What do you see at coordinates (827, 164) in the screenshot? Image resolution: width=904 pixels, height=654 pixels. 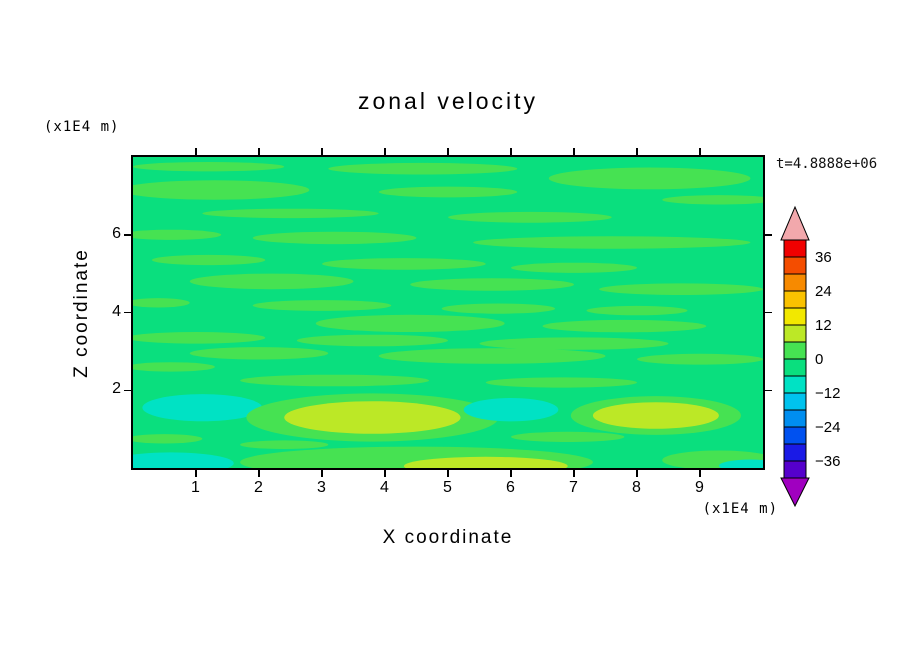 I see `time-label: t=4.8888e+06` at bounding box center [827, 164].